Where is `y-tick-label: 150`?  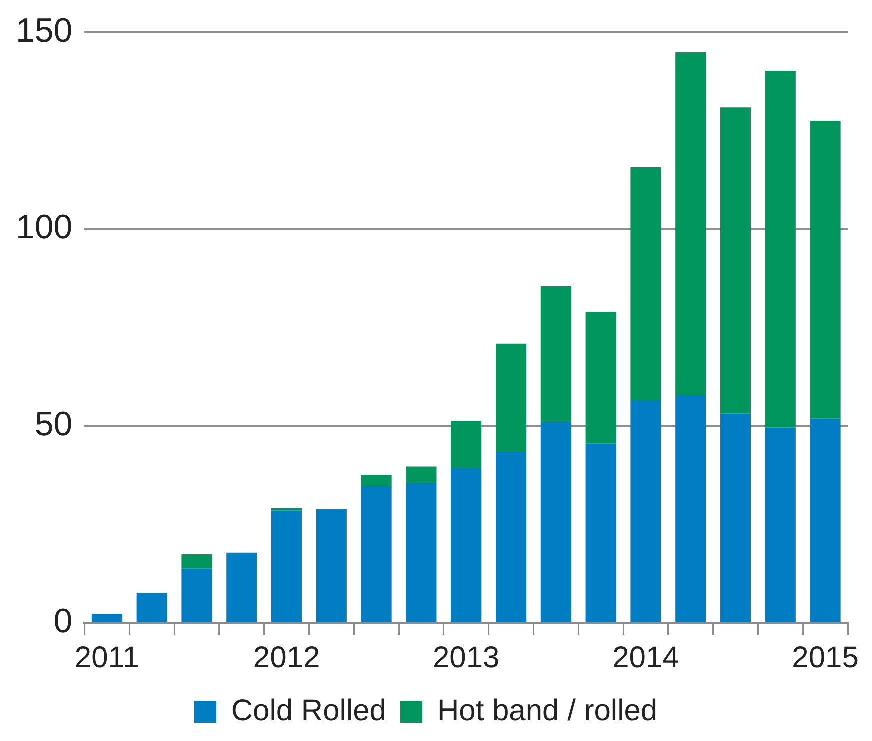
y-tick-label: 150 is located at coordinates (44, 31).